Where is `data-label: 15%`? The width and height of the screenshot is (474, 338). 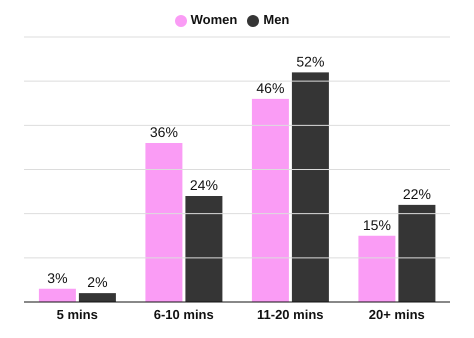 data-label: 15% is located at coordinates (376, 224).